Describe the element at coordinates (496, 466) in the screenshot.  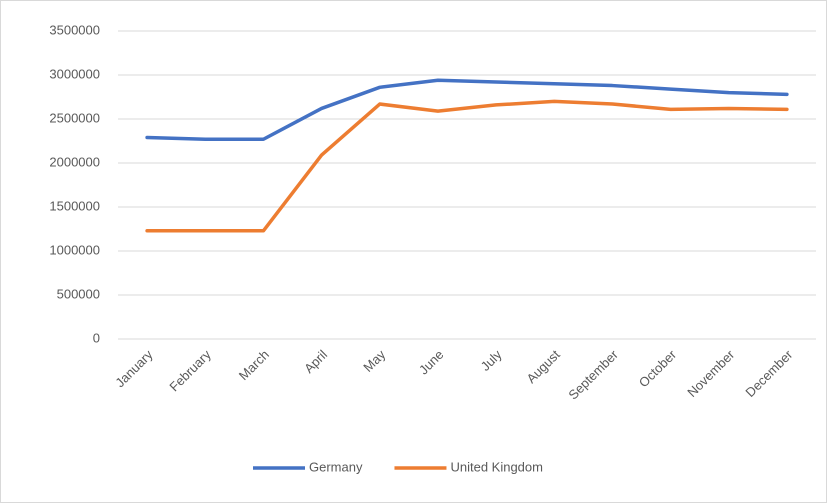
I see `legend-label: United Kingdom` at that location.